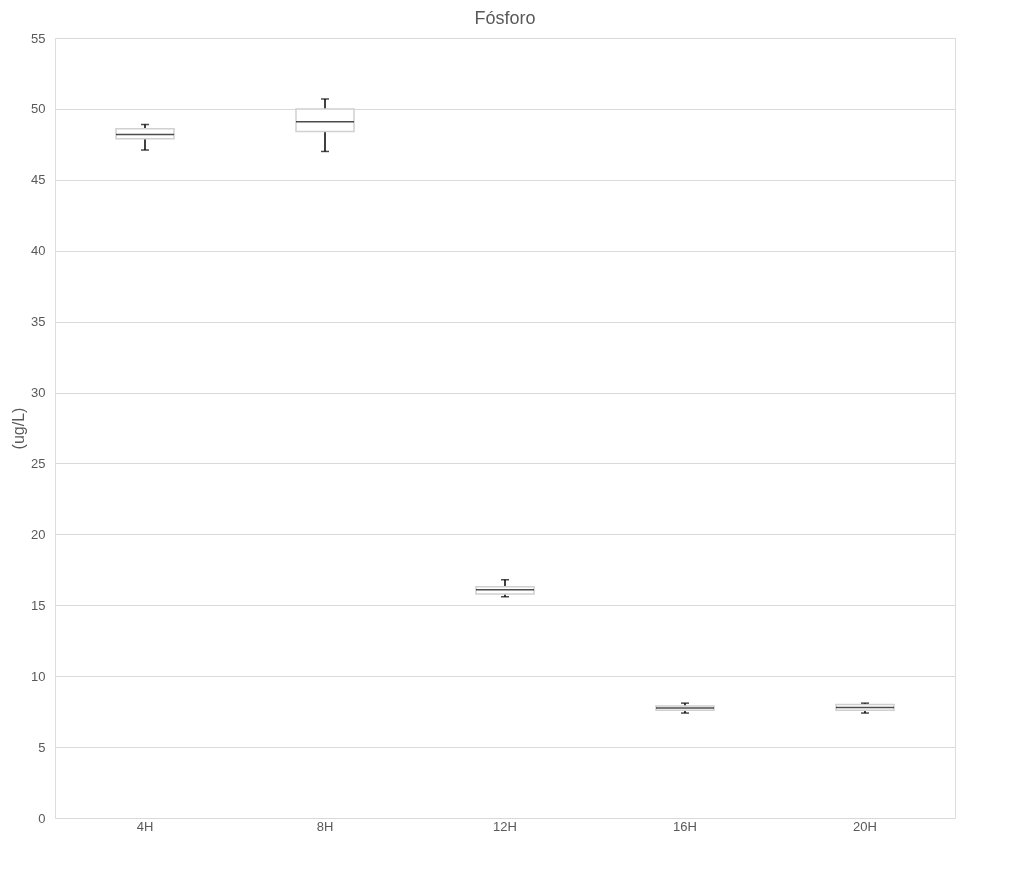 The height and width of the screenshot is (893, 1017). I want to click on y-tick-label: 25, so click(38, 463).